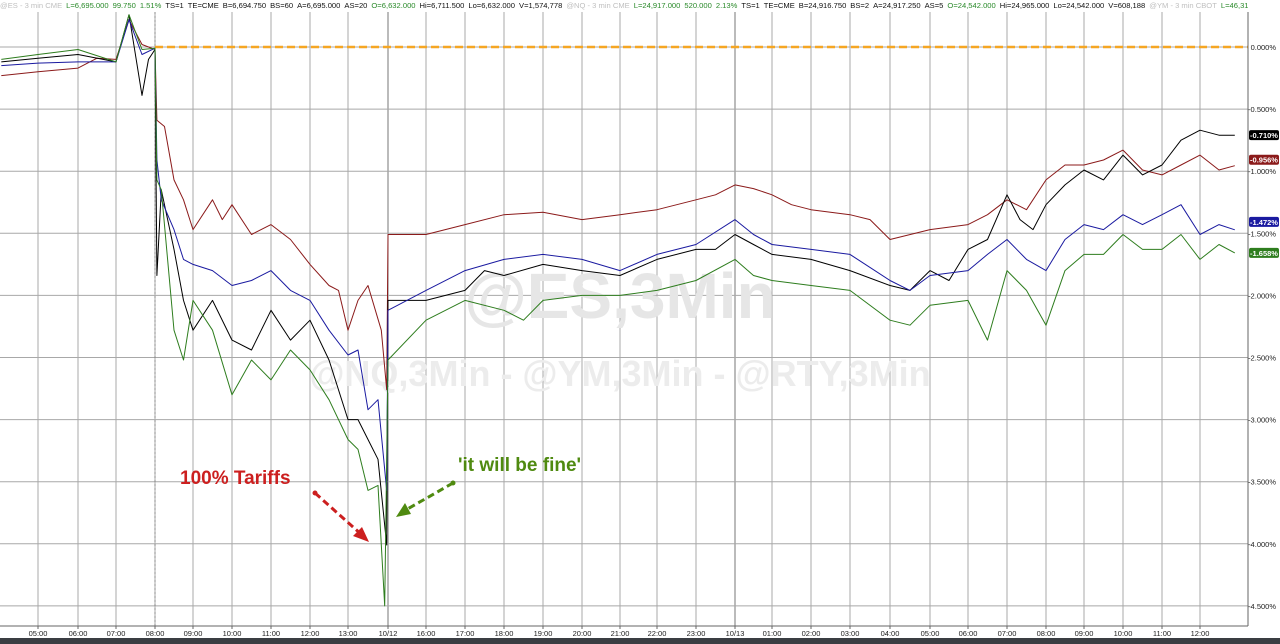 Image resolution: width=1280 pixels, height=644 pixels. Describe the element at coordinates (1183, 5) in the screenshot. I see `header-field: @YM - 3 min CBOT` at that location.